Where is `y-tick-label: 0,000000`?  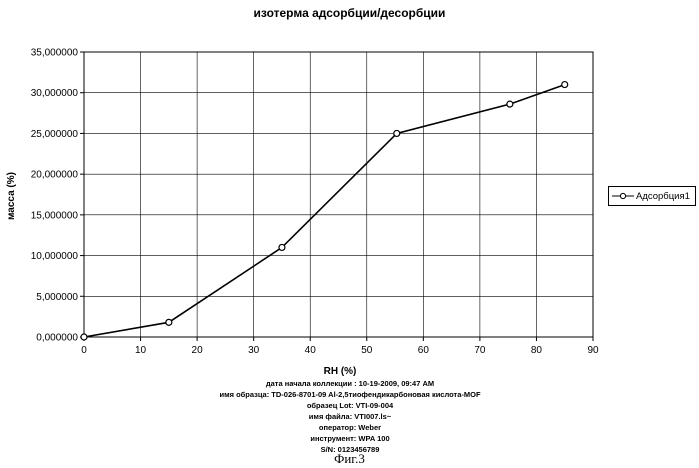
y-tick-label: 0,000000 is located at coordinates (57, 338).